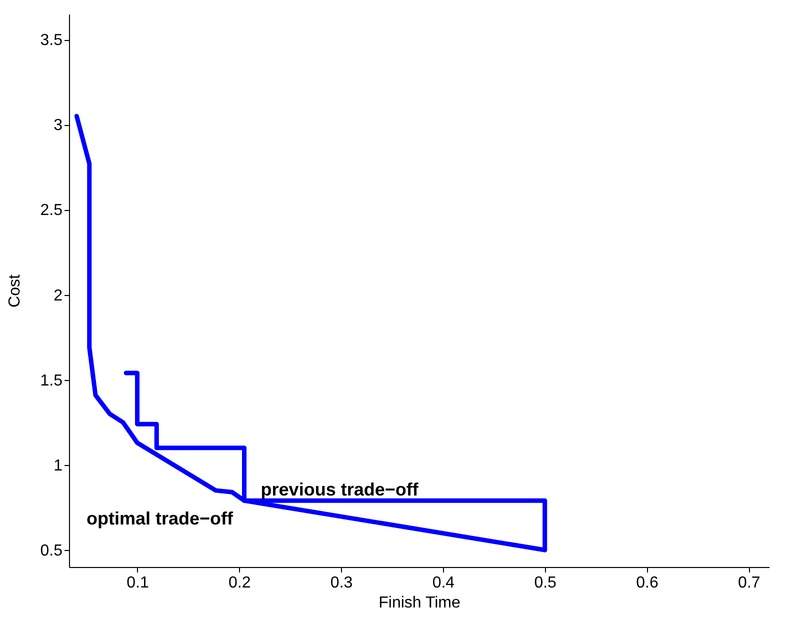 The image size is (785, 628). What do you see at coordinates (341, 583) in the screenshot?
I see `x-tick-label: 0.3` at bounding box center [341, 583].